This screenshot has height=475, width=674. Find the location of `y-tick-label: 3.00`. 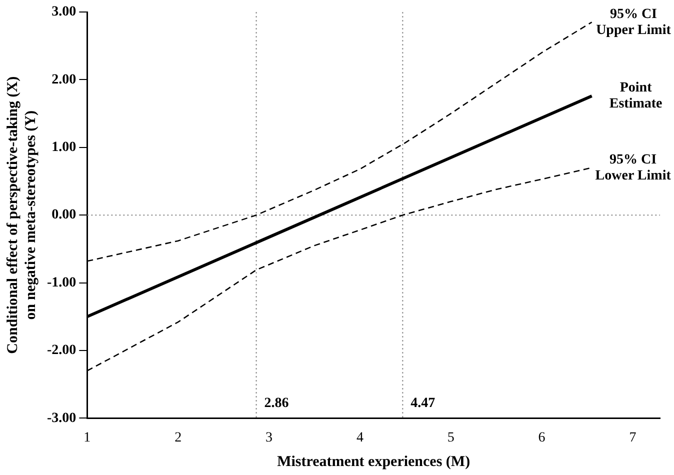

y-tick-label: 3.00 is located at coordinates (64, 12).